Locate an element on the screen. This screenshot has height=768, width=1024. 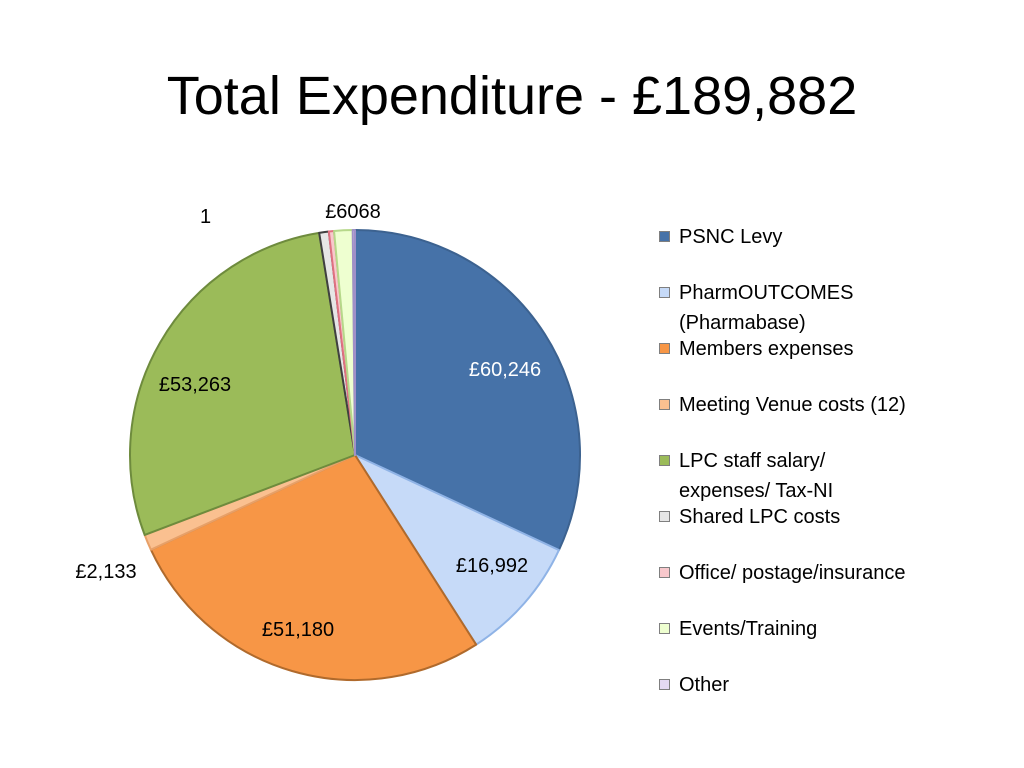
chart-title: Total Expenditure - £189,882 is located at coordinates (512, 96).